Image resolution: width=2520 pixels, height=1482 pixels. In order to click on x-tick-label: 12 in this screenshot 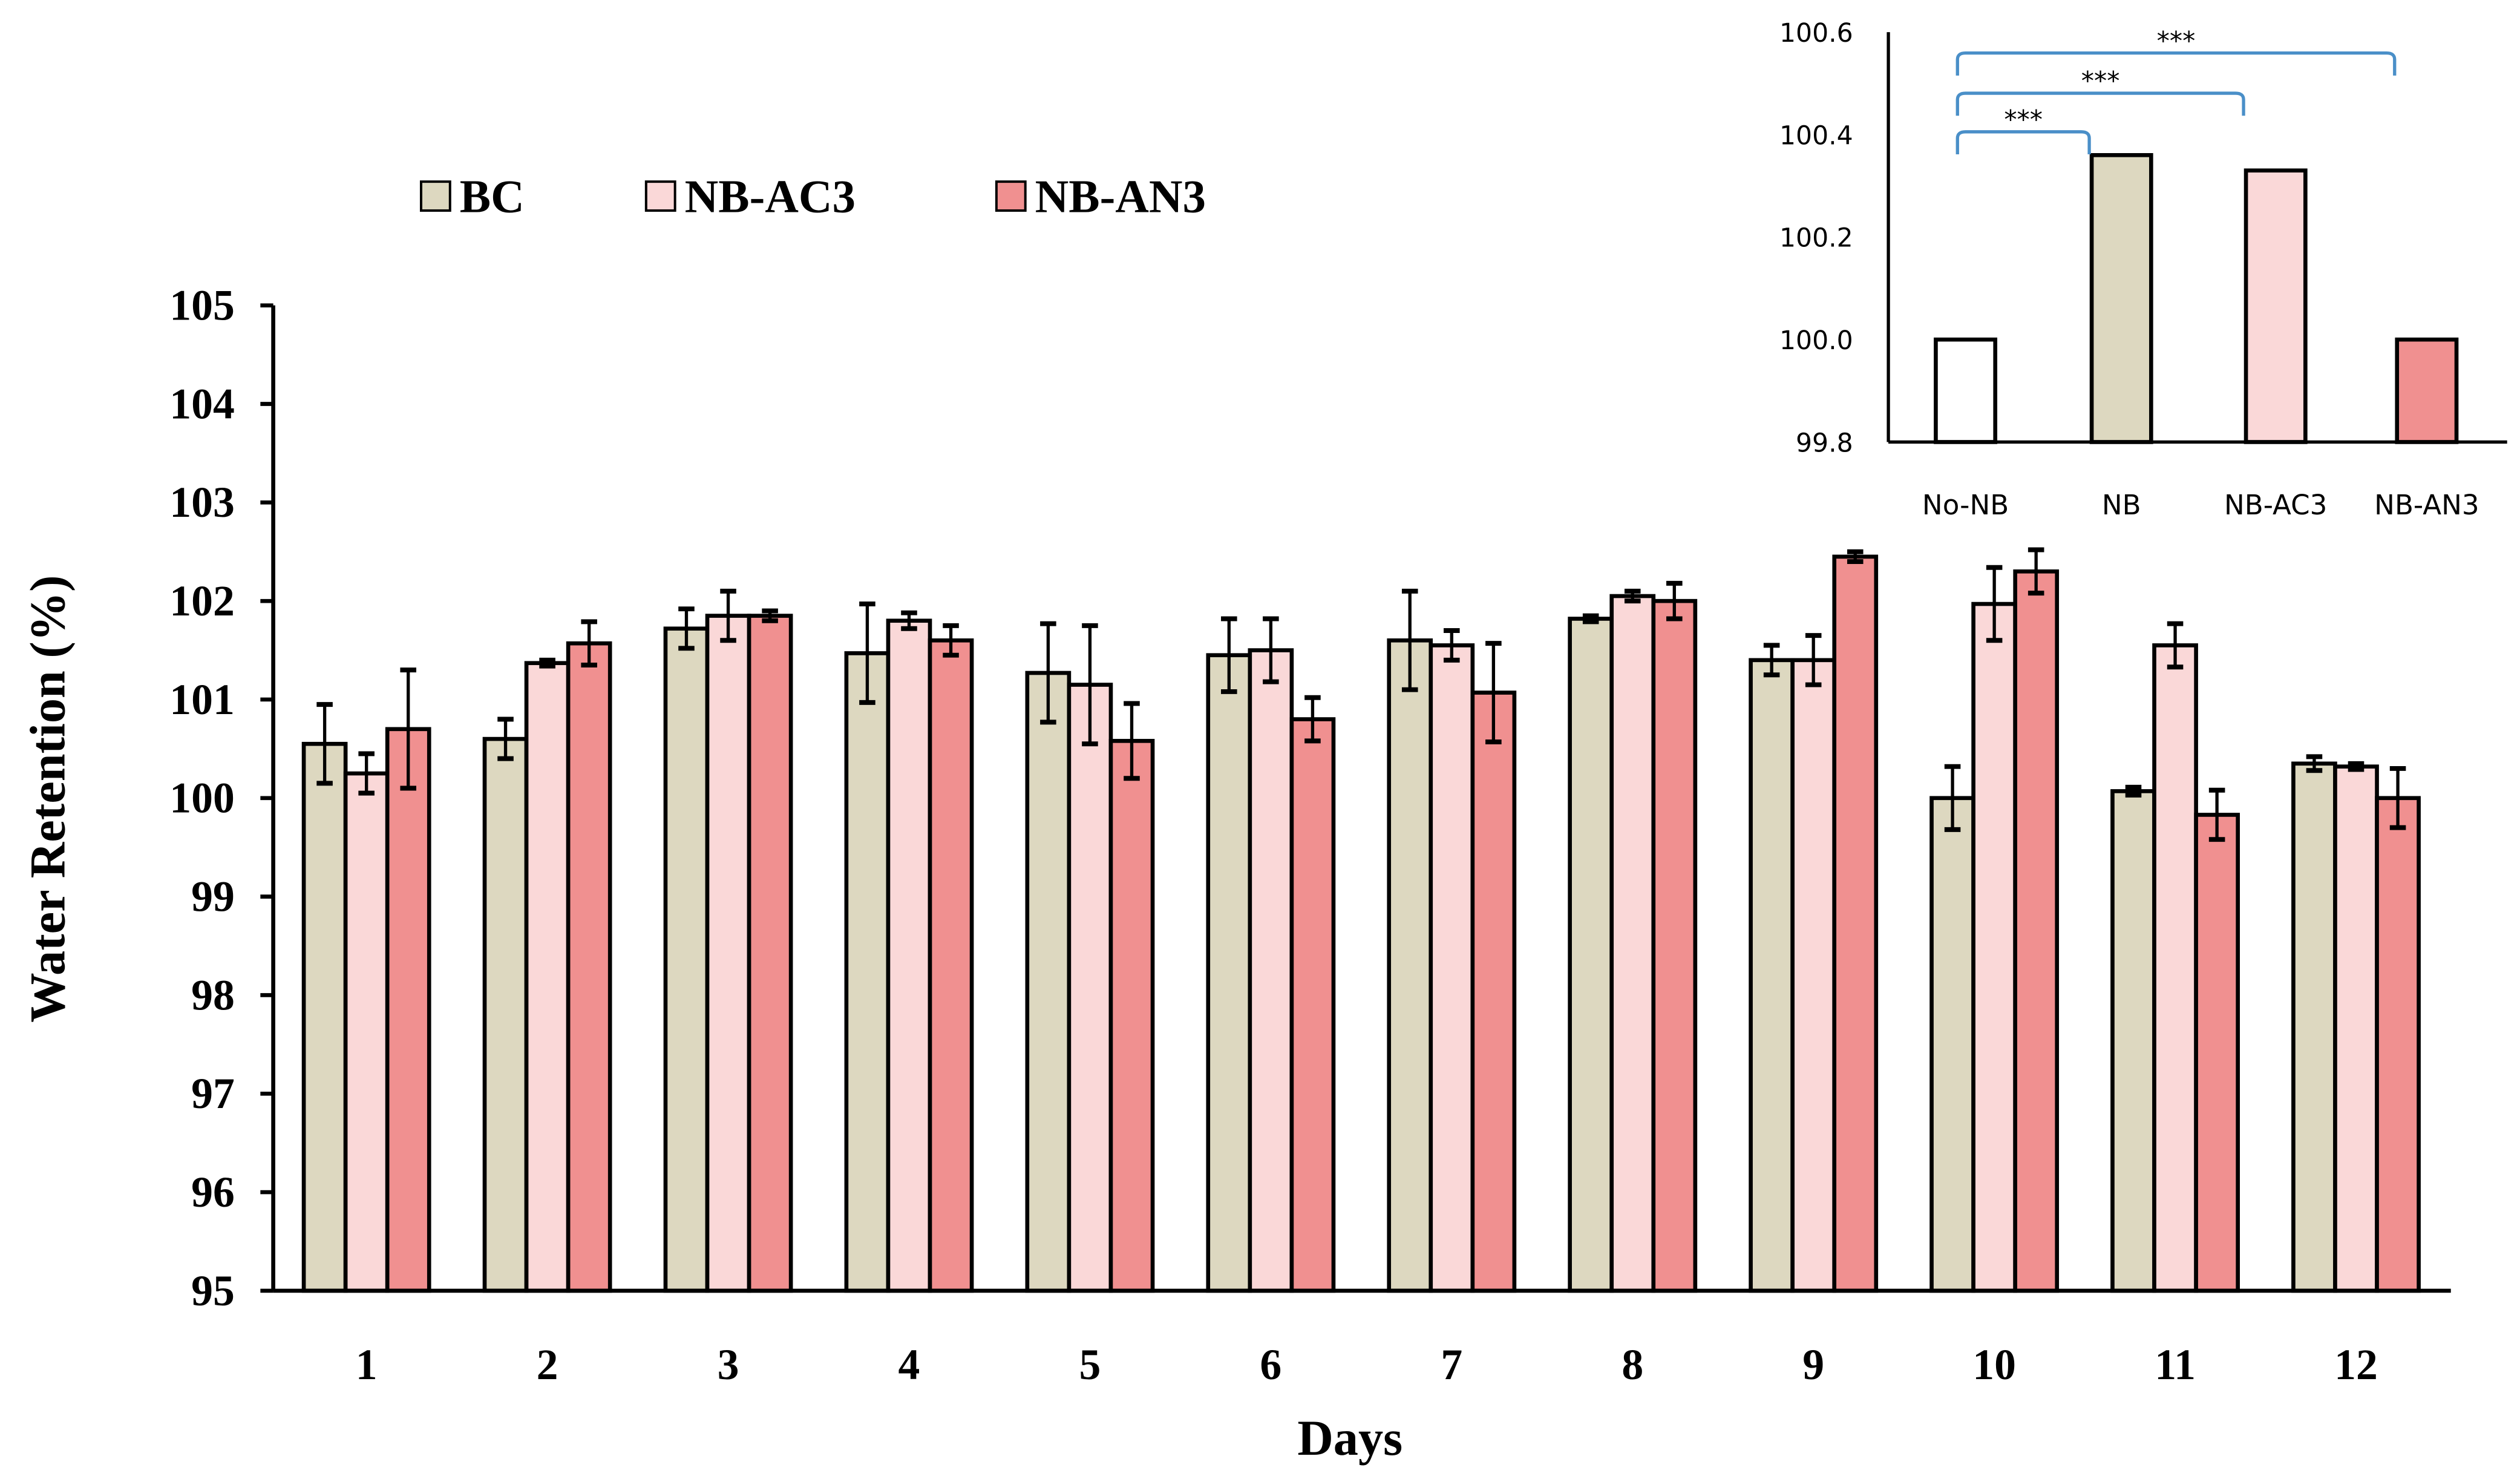, I will do `click(2356, 1365)`.